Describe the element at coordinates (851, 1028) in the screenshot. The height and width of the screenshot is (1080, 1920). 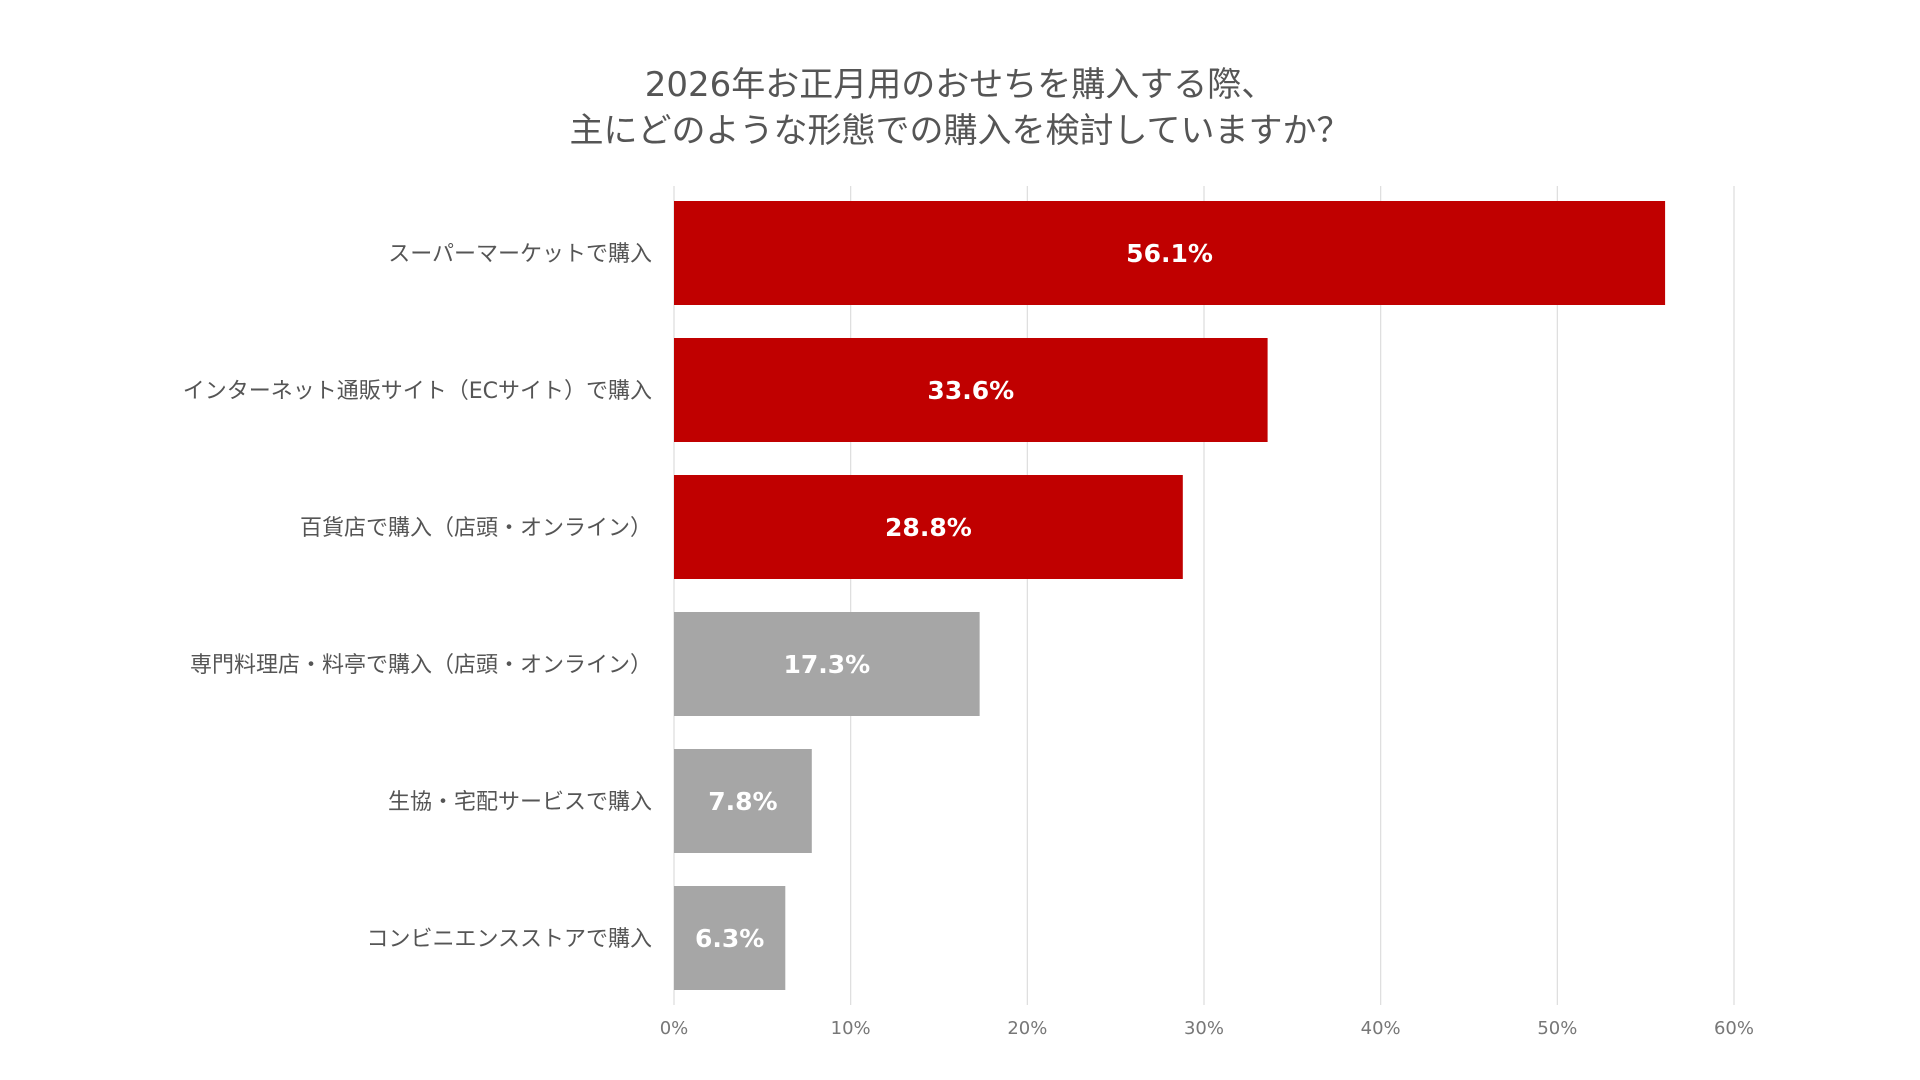
I see `x-tick-label: 10%` at that location.